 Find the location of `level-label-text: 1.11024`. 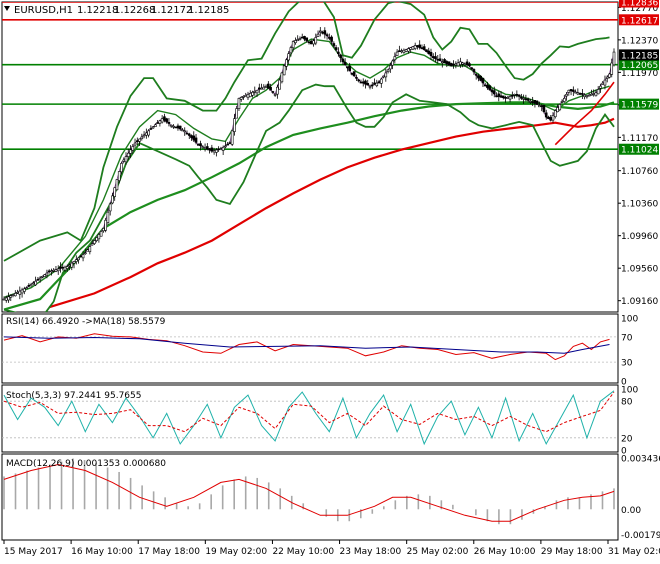

level-label-text: 1.11024 is located at coordinates (639, 151).